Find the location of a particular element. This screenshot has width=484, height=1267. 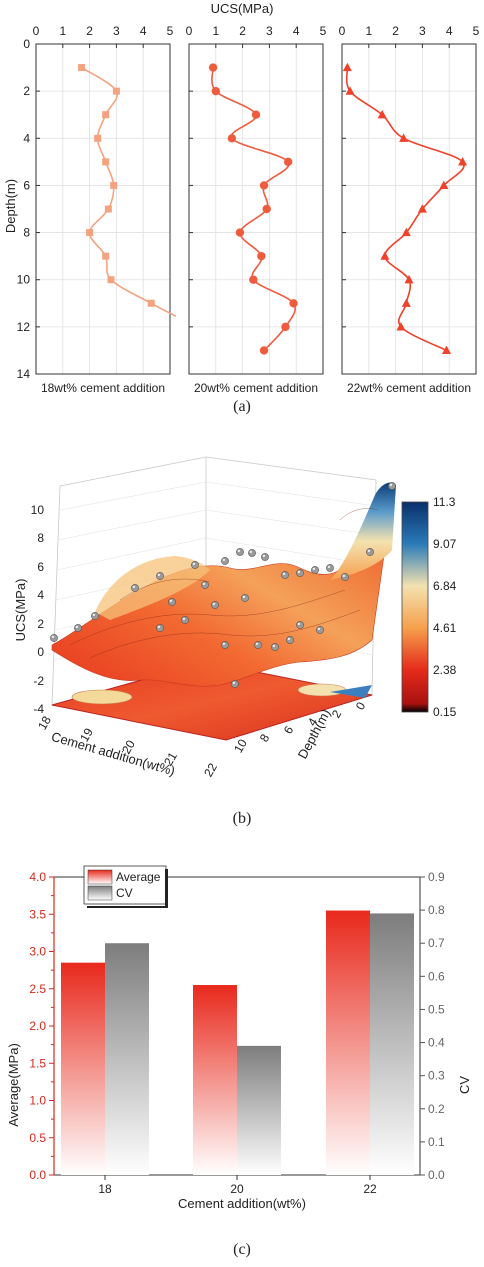

y-tick-label: 3.0 is located at coordinates (37, 952).